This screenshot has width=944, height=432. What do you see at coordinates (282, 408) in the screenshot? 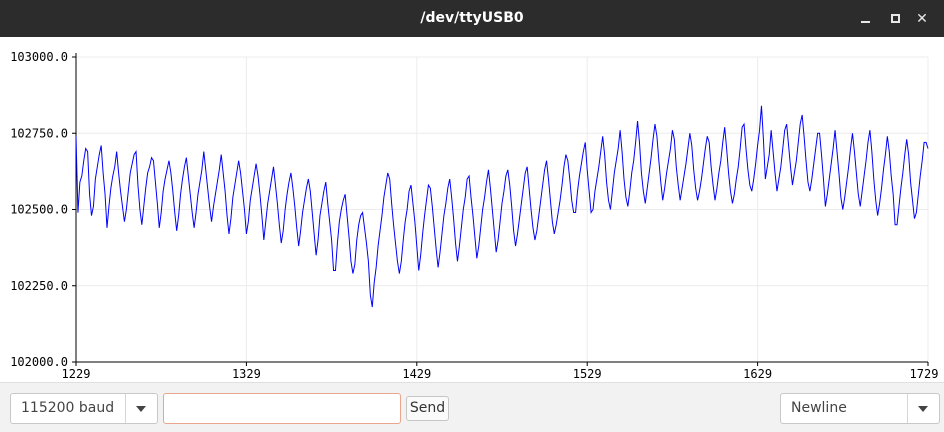
I see `message-input` at bounding box center [282, 408].